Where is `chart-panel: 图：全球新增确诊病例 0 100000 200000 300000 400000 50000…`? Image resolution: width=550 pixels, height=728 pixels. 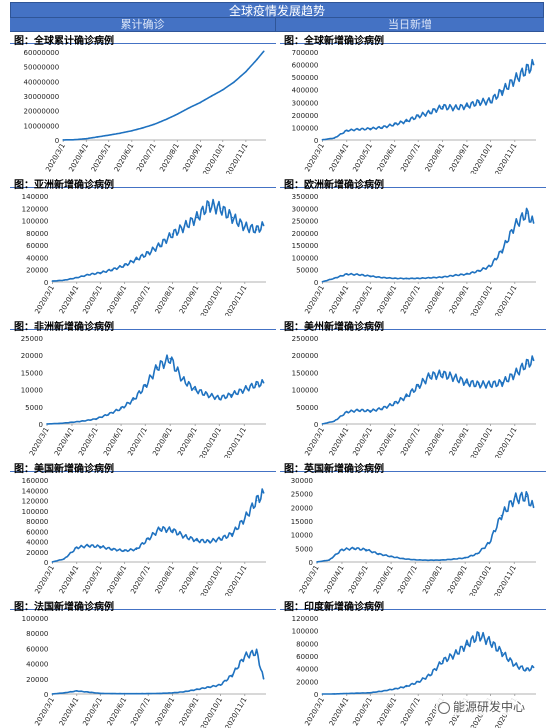
chart-panel: 图：全球新增确诊病例 0 100000 200000 300000 400000 50000… is located at coordinates (413, 103).